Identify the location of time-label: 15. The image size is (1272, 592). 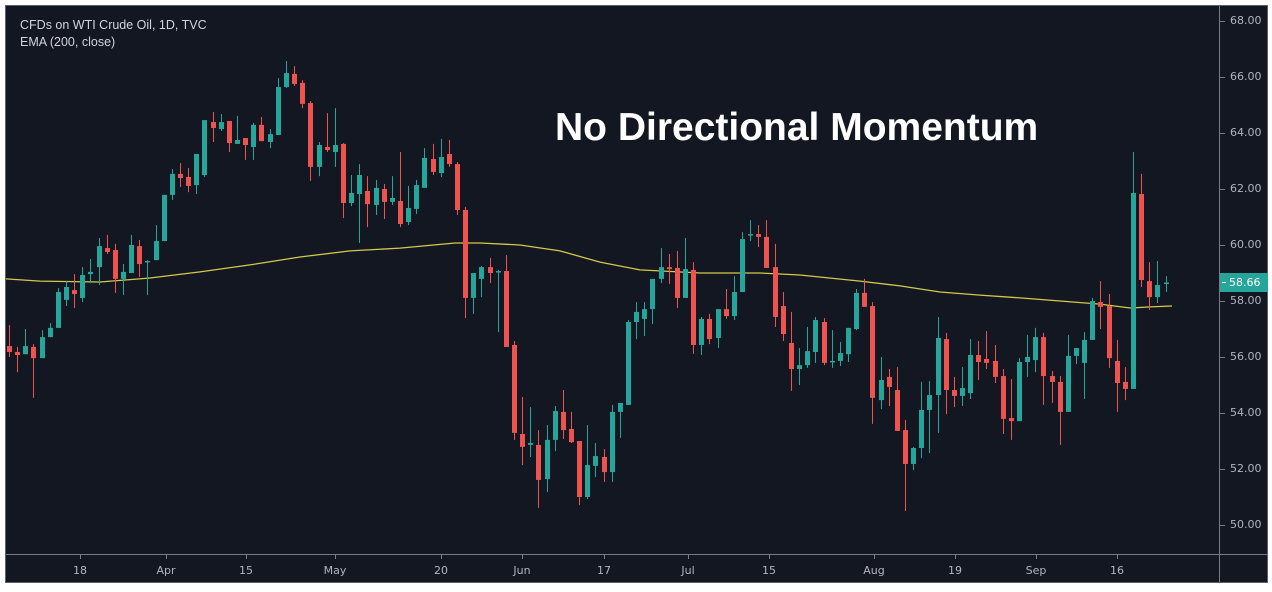
(246, 570).